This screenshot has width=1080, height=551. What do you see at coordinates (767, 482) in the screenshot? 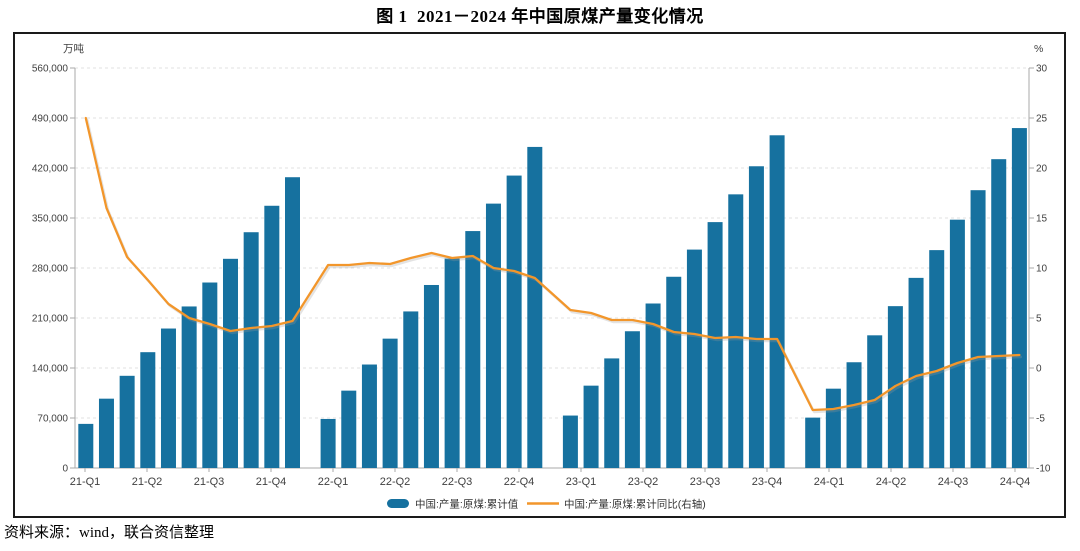
I see `x-tick-label: 23-Q4` at bounding box center [767, 482].